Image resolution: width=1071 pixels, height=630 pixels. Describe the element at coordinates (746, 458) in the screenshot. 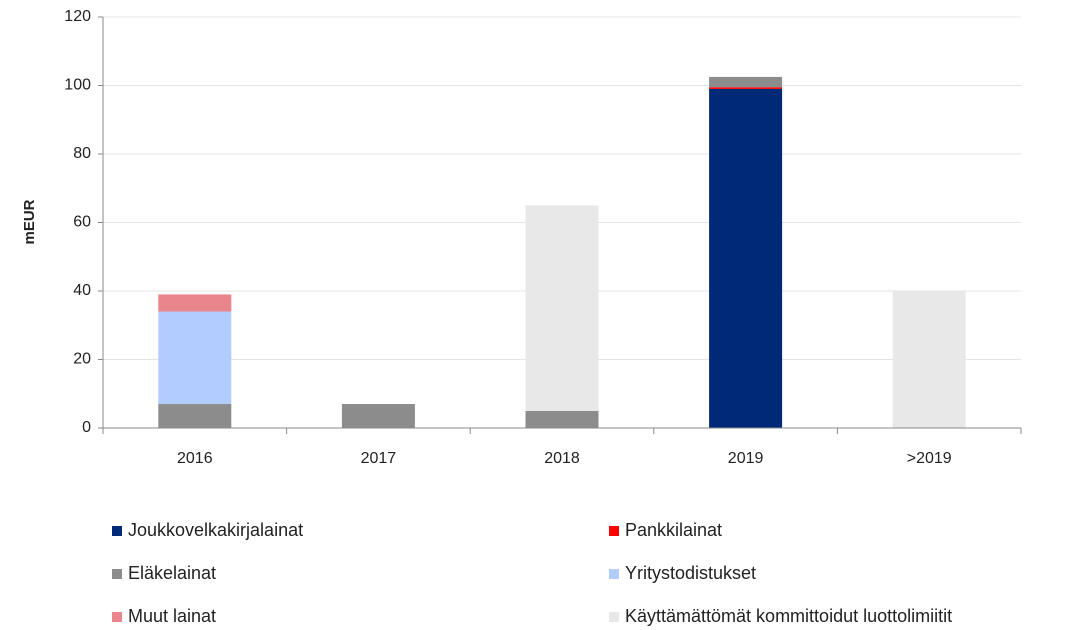

I see `x-tick-label: 2019` at that location.